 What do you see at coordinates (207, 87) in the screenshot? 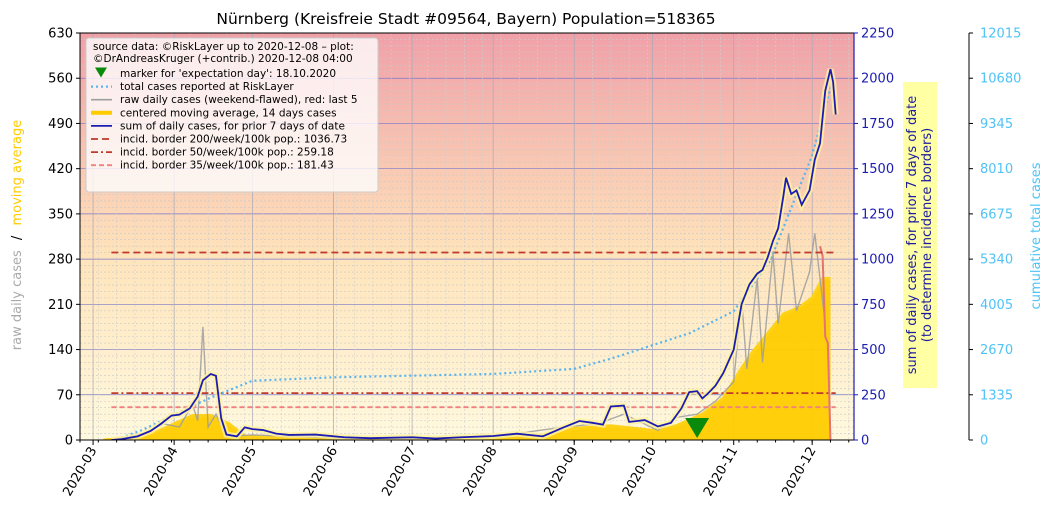
I see `legend-item-label: total cases reported at RiskLayer` at bounding box center [207, 87].